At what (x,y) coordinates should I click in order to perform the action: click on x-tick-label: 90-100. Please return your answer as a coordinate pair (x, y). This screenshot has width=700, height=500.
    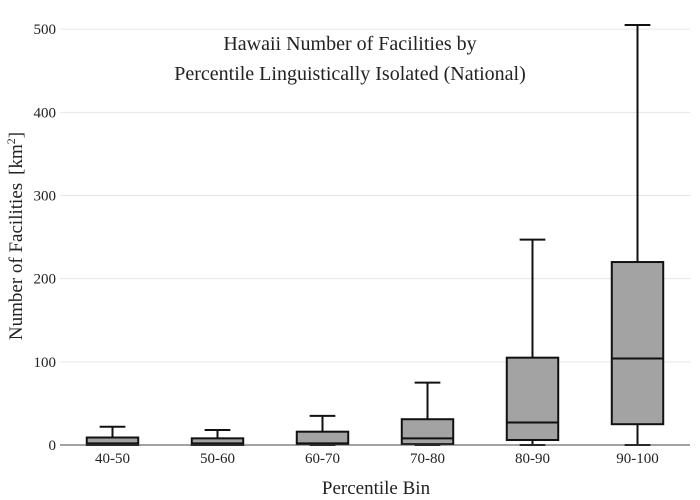
    Looking at the image, I should click on (637, 459).